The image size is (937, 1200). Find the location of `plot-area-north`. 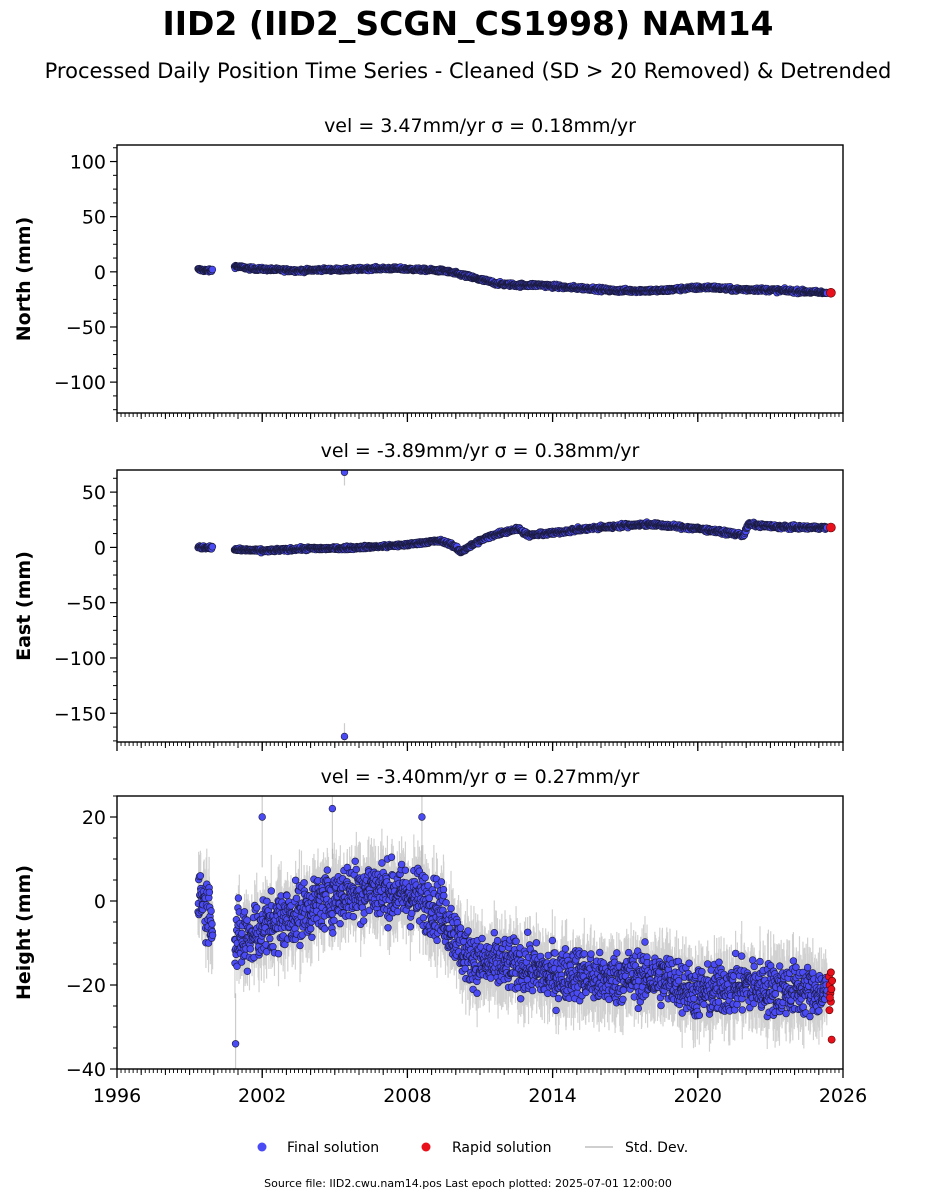

plot-area-north is located at coordinates (515, 279).